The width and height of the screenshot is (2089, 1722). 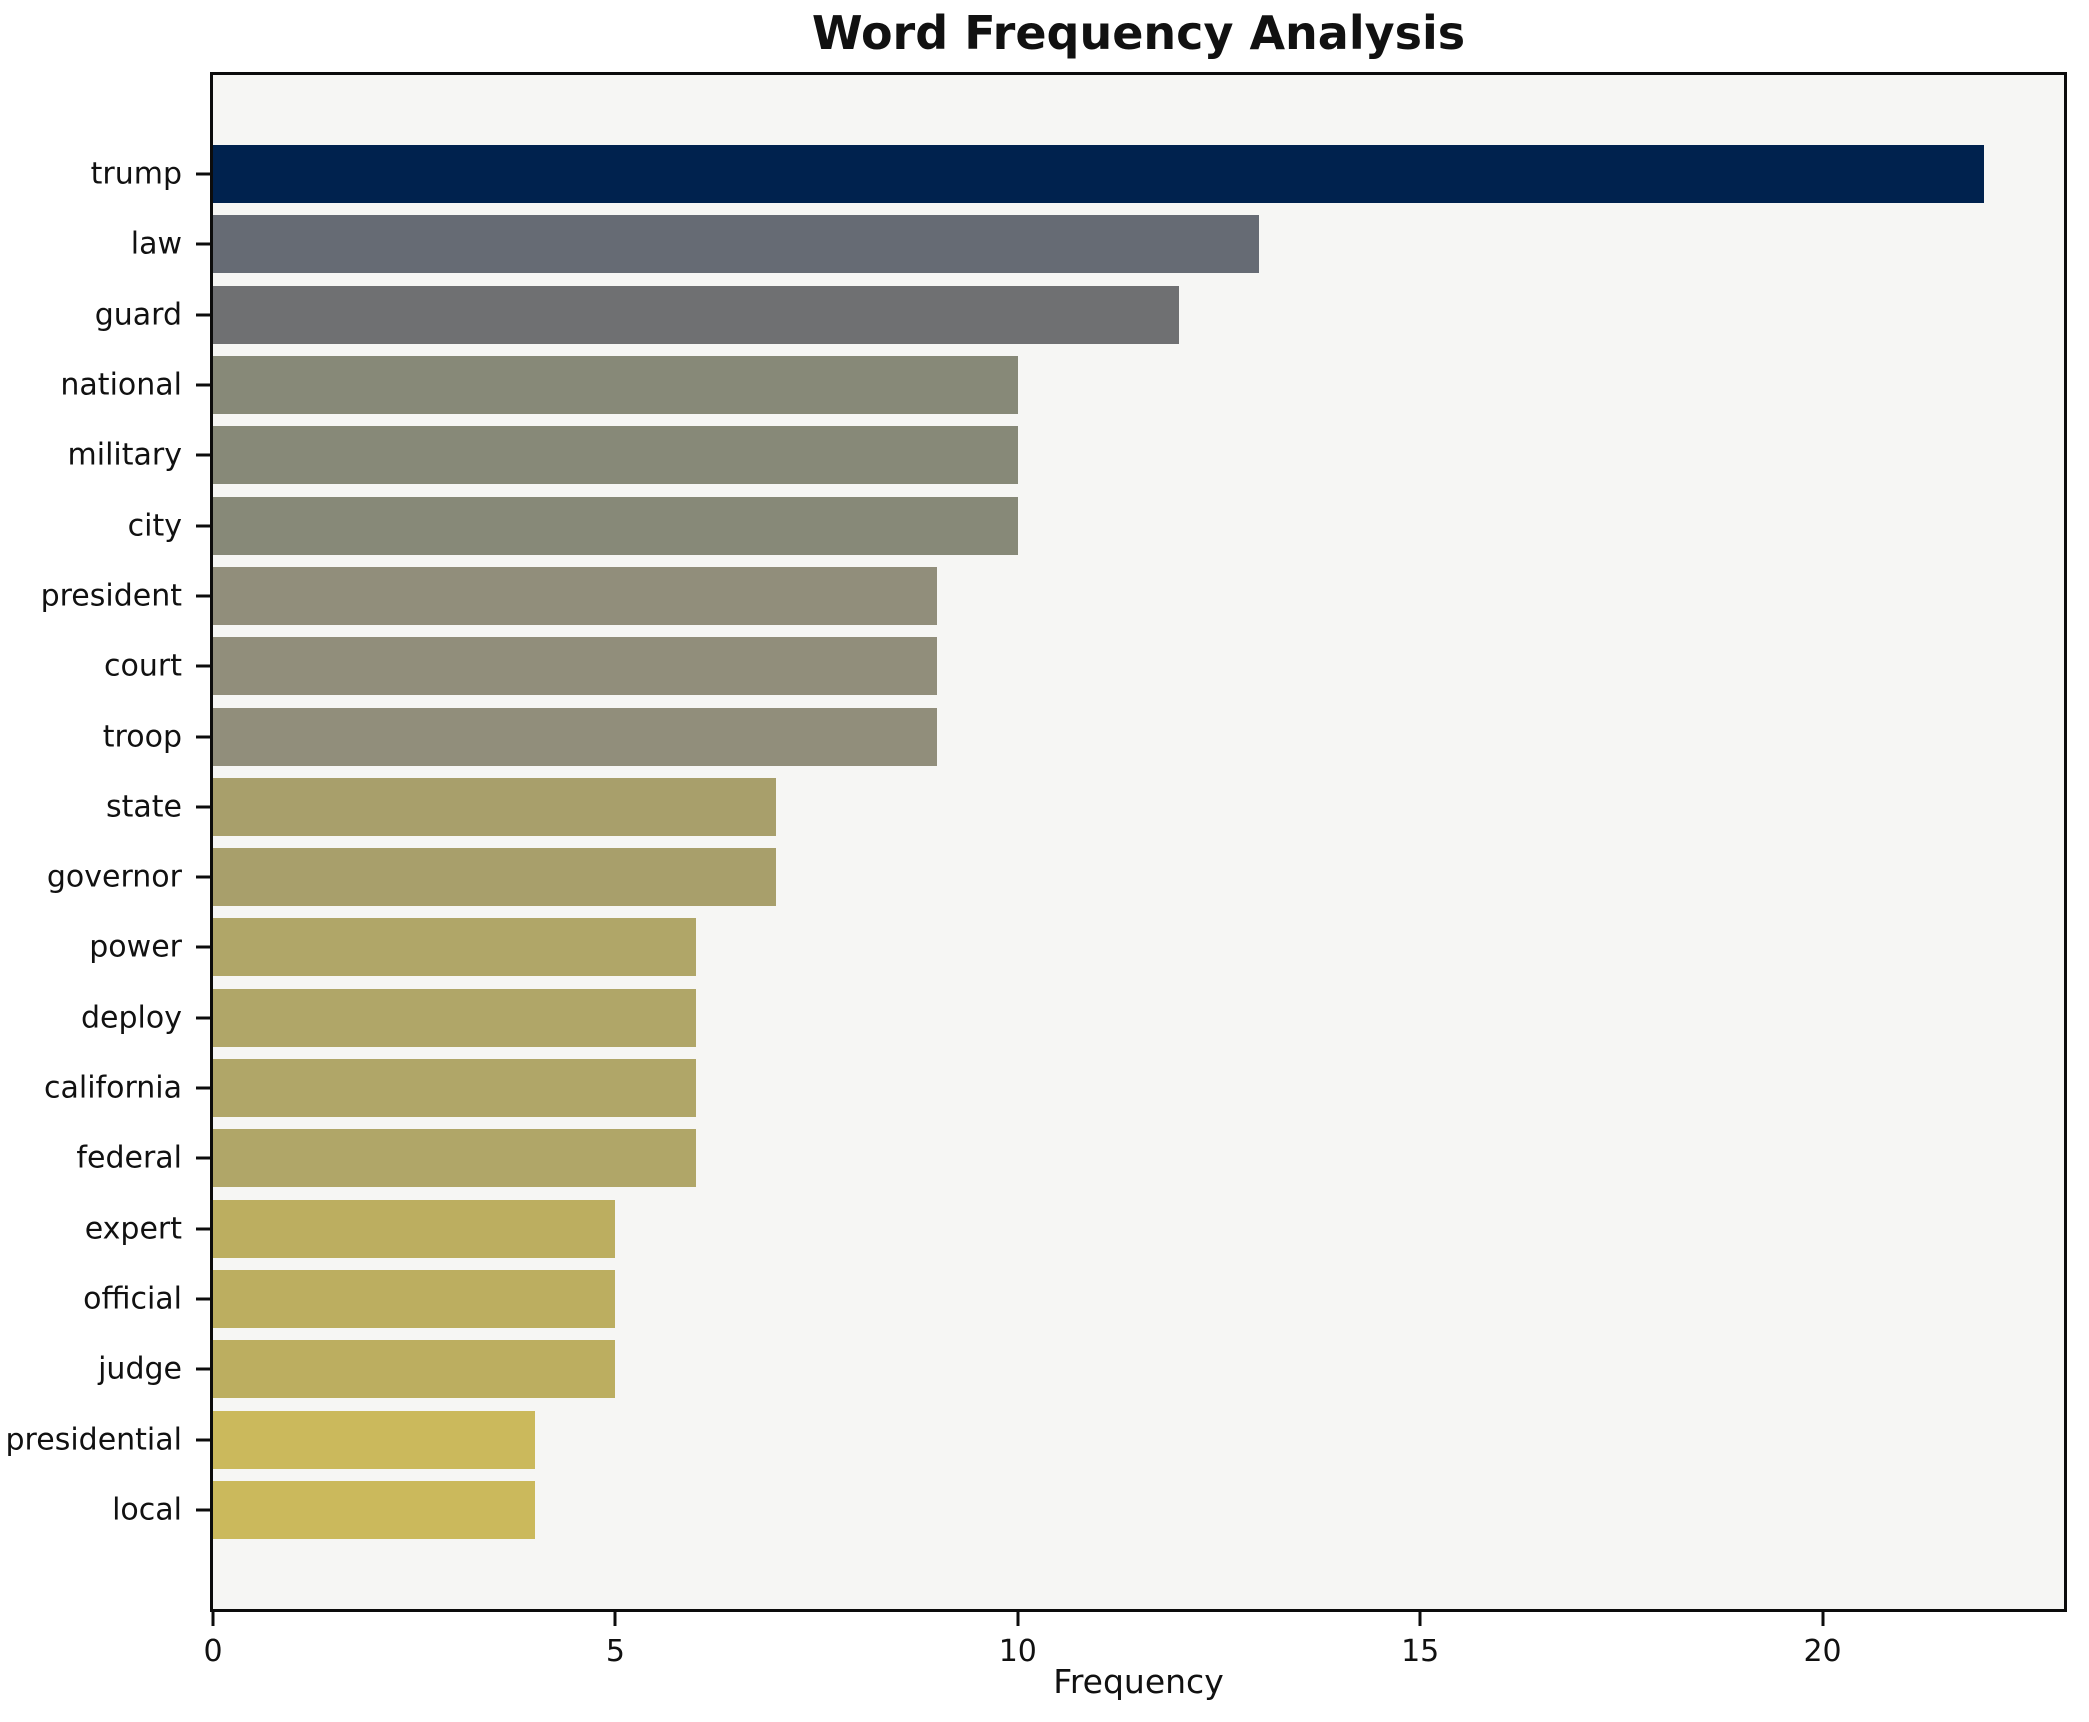 I want to click on bar-federal, so click(x=454, y=1158).